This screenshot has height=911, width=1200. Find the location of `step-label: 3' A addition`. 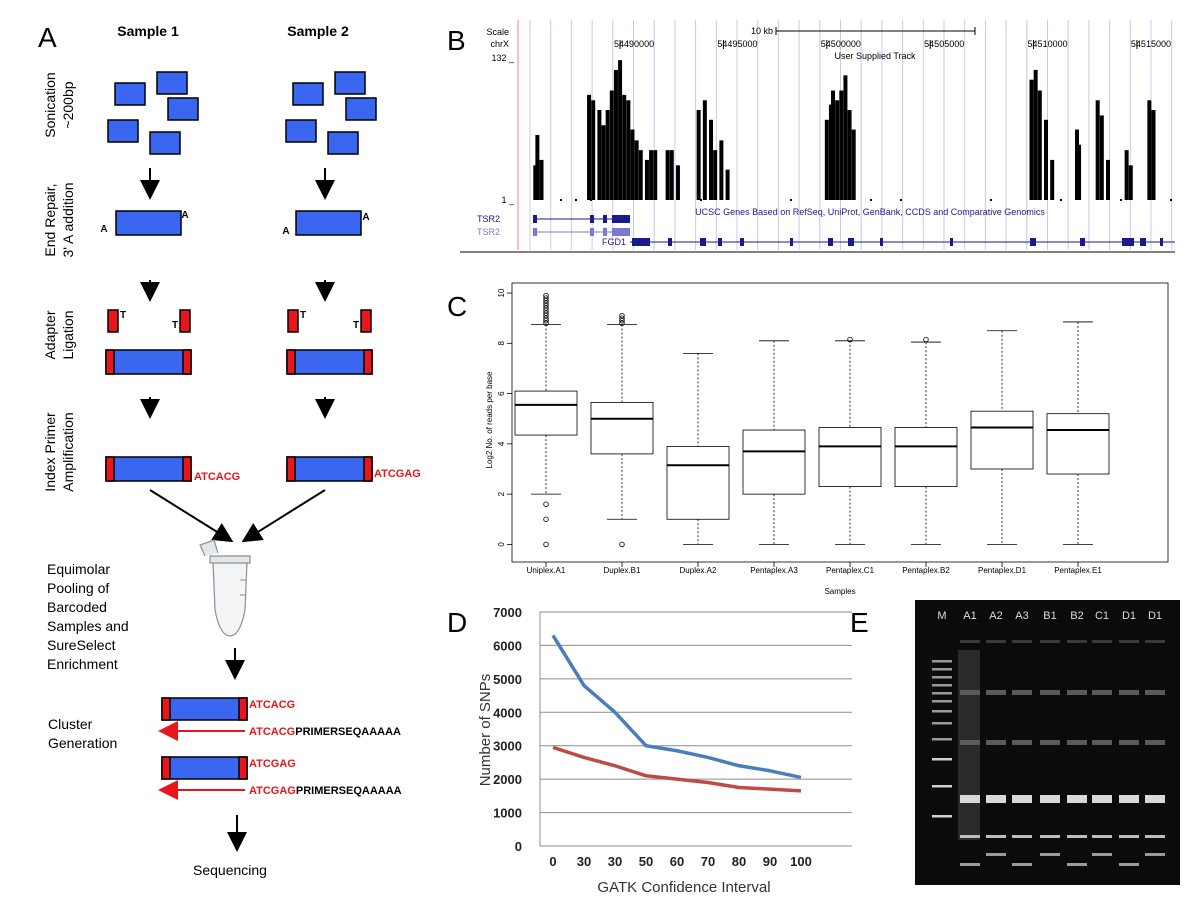

step-label: 3' A addition is located at coordinates (68, 219).